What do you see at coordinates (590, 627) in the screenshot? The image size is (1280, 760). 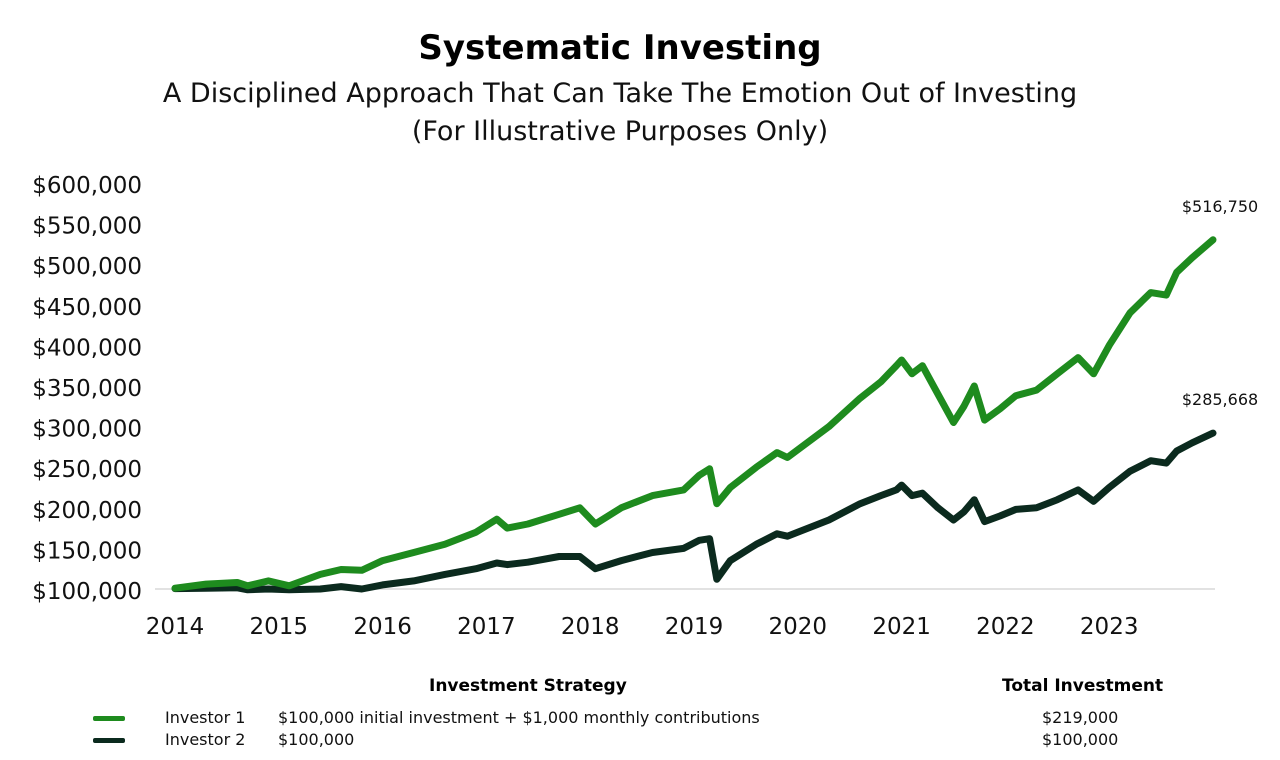 I see `x-tick-label: 2018` at bounding box center [590, 627].